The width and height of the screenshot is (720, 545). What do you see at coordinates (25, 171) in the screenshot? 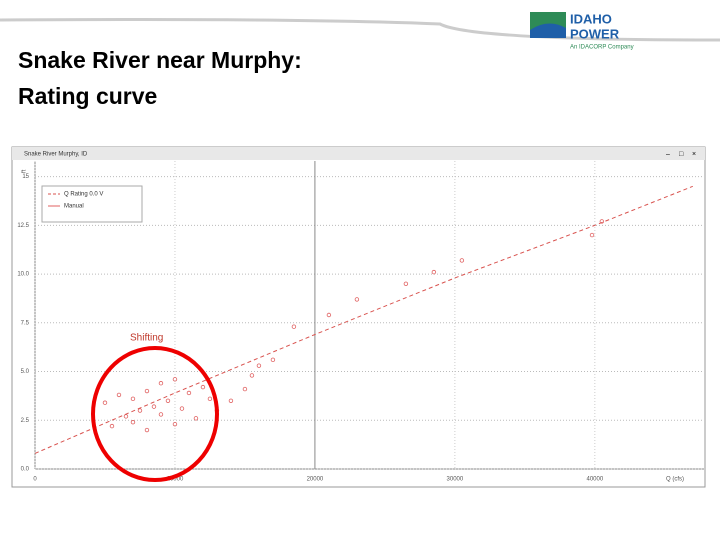
I see `y-axis-label: ft` at bounding box center [25, 171].